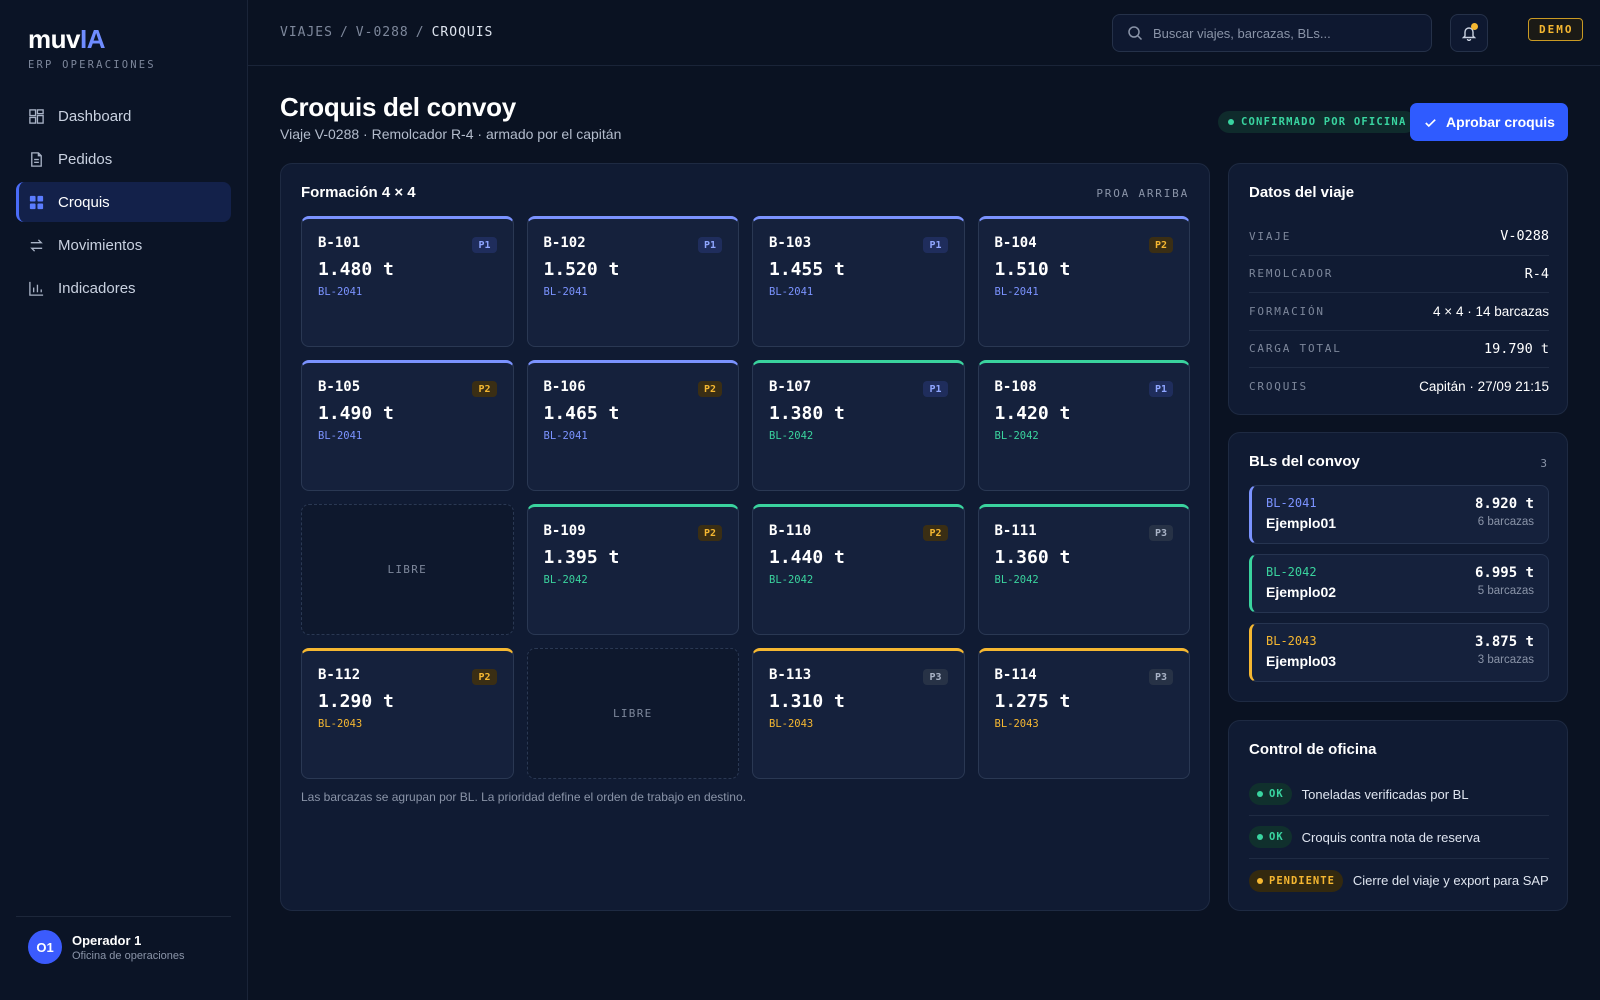 This screenshot has height=1000, width=1600. I want to click on user-role: Oficina de operaciones, so click(128, 955).